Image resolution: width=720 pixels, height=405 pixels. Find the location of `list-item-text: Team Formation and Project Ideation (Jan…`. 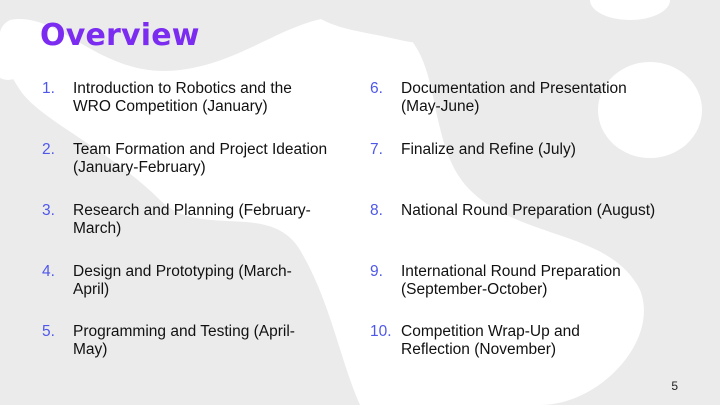

list-item-text: Team Formation and Project Ideation (Jan… is located at coordinates (218, 159).